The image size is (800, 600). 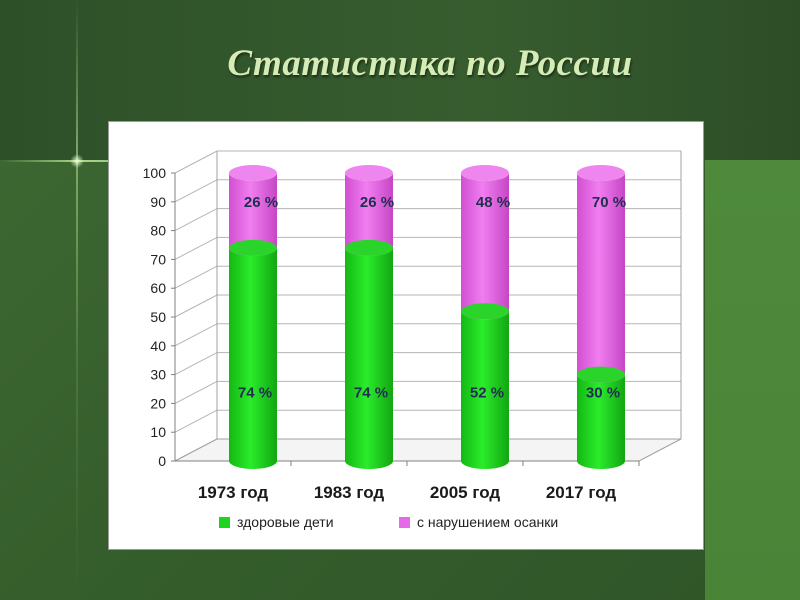 What do you see at coordinates (603, 393) in the screenshot?
I see `data-label-healthy: 30 %` at bounding box center [603, 393].